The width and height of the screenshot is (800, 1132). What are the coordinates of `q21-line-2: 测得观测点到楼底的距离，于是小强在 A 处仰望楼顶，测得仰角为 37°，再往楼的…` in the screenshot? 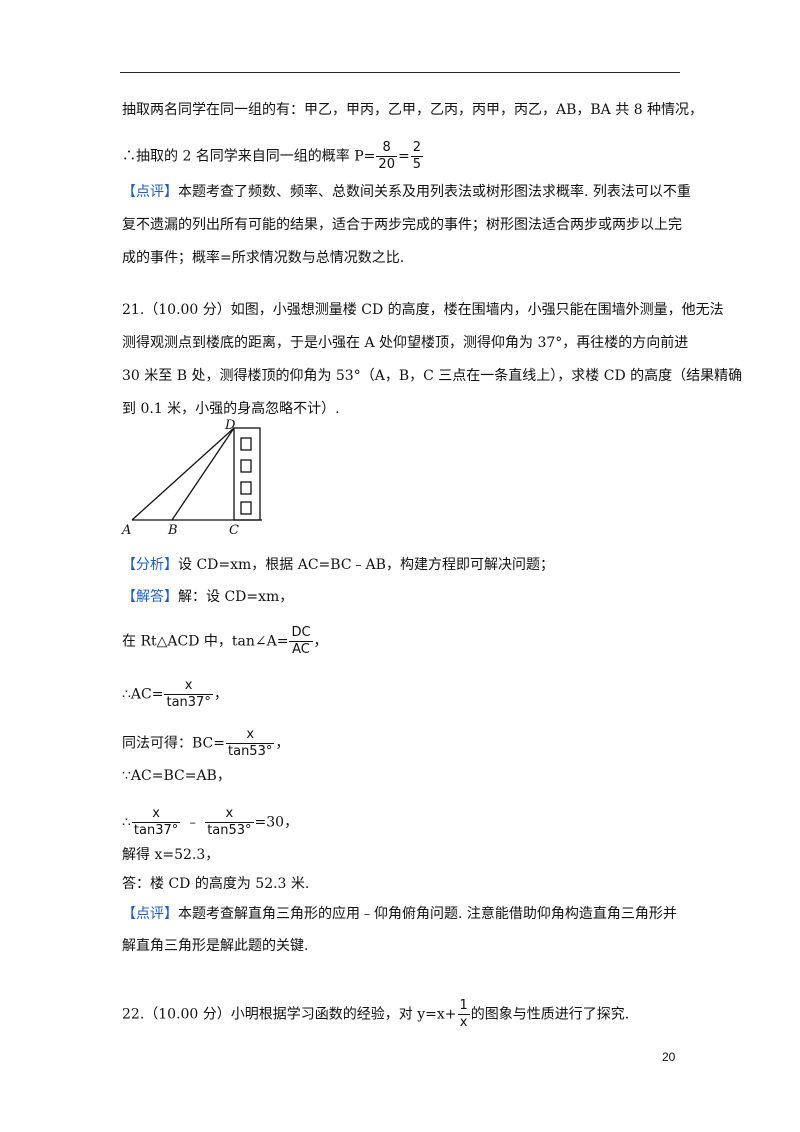 It's located at (405, 343).